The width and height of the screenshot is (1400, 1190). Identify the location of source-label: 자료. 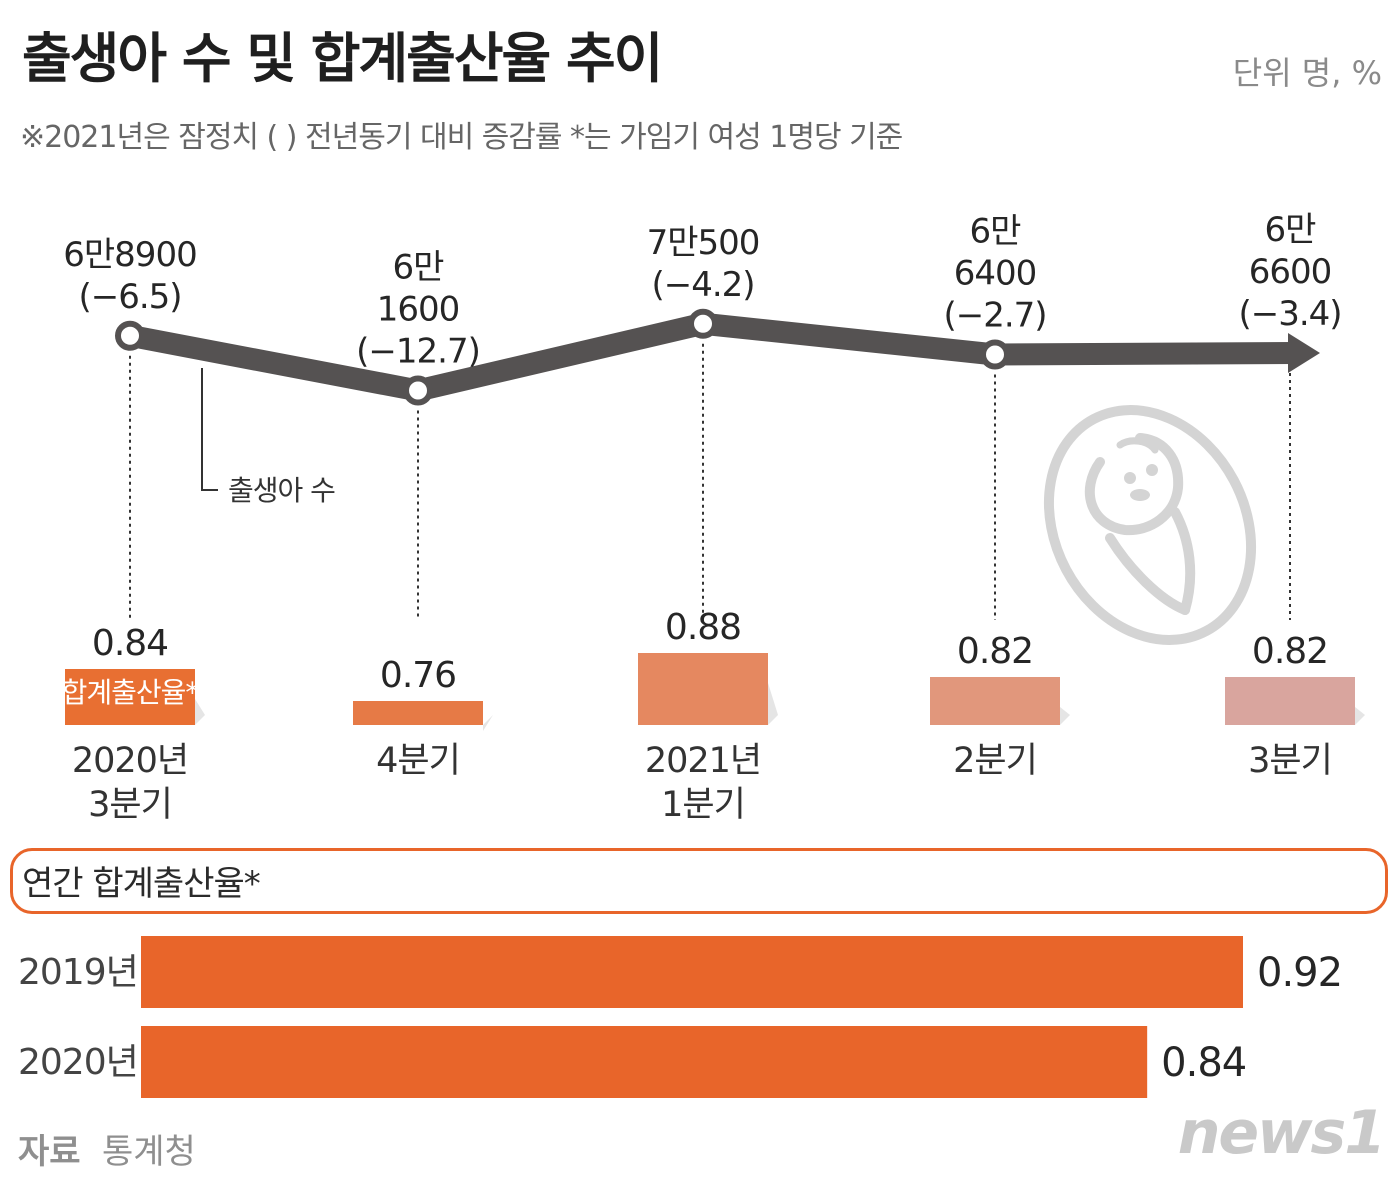
(49, 1152).